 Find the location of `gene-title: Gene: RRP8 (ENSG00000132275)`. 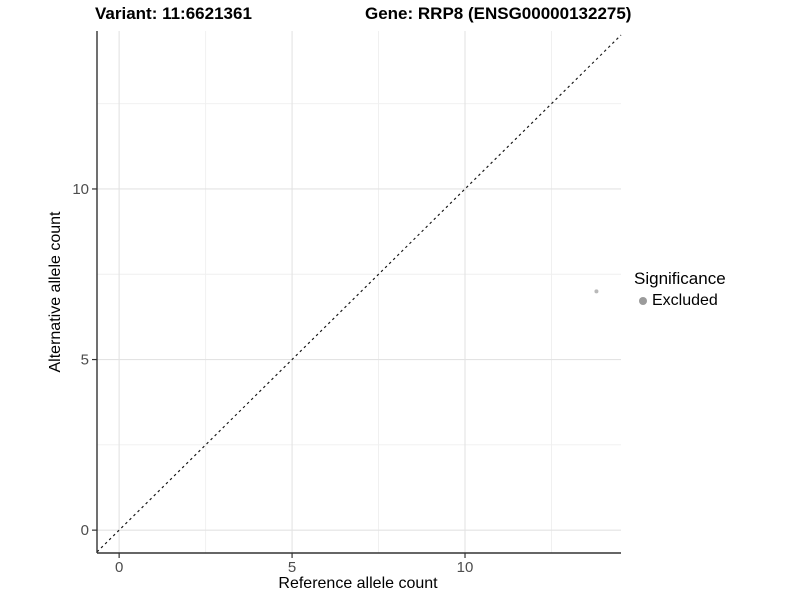

gene-title: Gene: RRP8 (ENSG00000132275) is located at coordinates (498, 13).